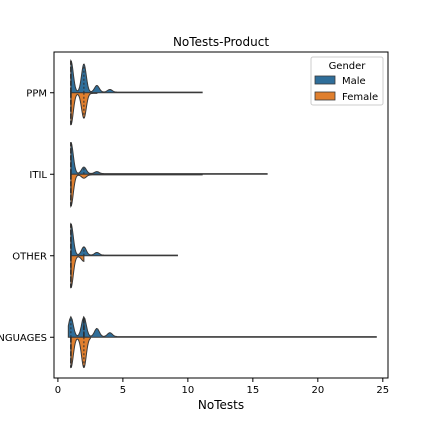 The width and height of the screenshot is (432, 432). Describe the element at coordinates (221, 405) in the screenshot. I see `x-axis-label: NoTests` at that location.